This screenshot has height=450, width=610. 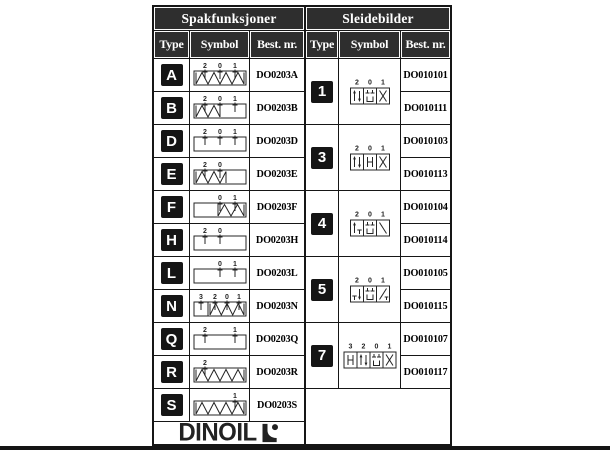 What do you see at coordinates (322, 355) in the screenshot?
I see `right-type-cell: 7` at bounding box center [322, 355].